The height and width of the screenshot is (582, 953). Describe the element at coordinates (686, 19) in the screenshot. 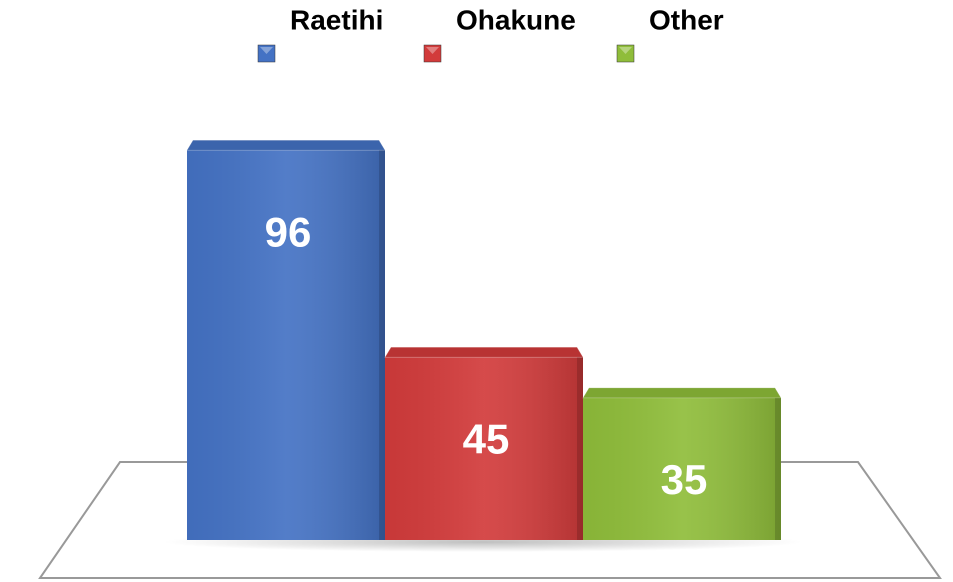

I see `legend-text: Other` at that location.